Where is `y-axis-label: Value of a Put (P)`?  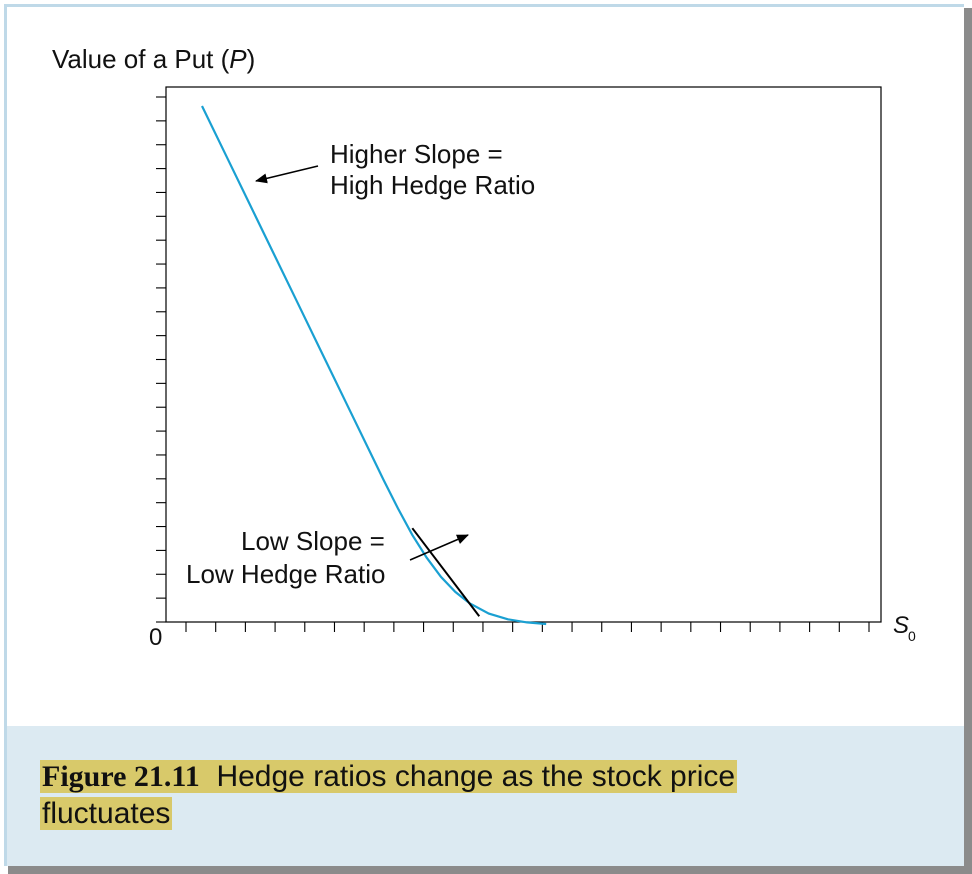 y-axis-label: Value of a Put (P) is located at coordinates (154, 59).